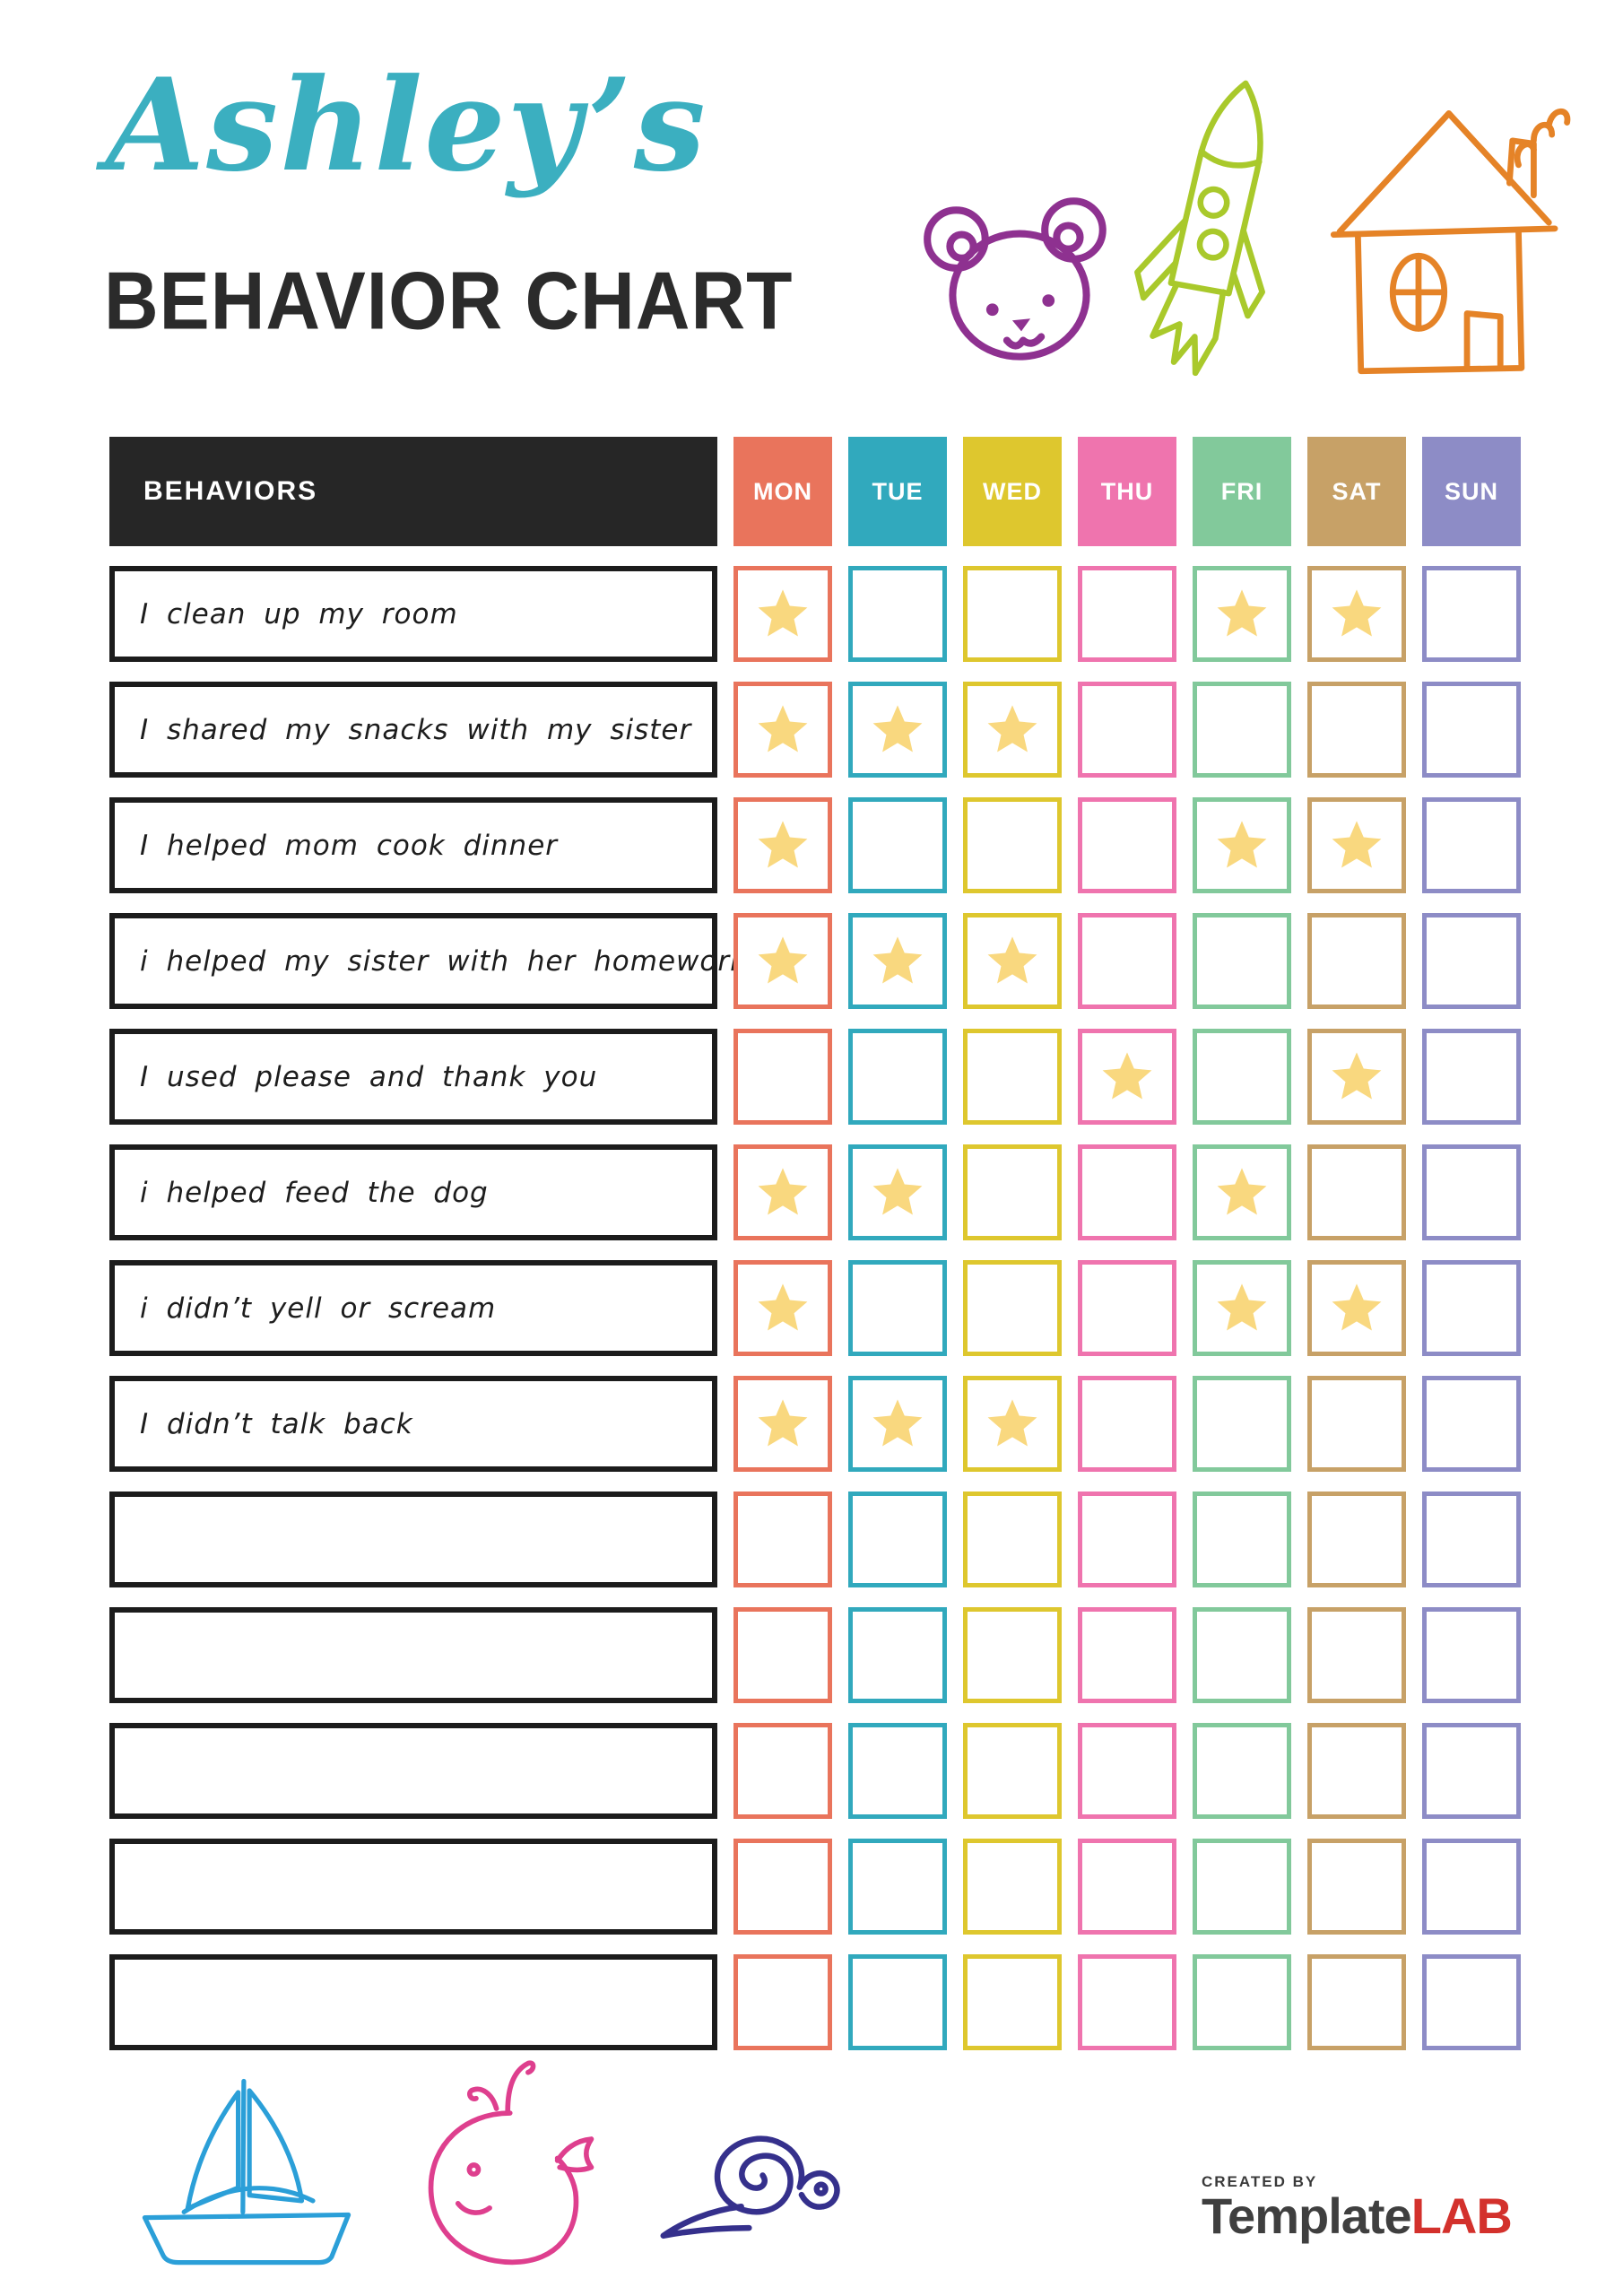 The image size is (1623, 2296). What do you see at coordinates (413, 1192) in the screenshot?
I see `behavior-label-row6: i helped feed the dog` at bounding box center [413, 1192].